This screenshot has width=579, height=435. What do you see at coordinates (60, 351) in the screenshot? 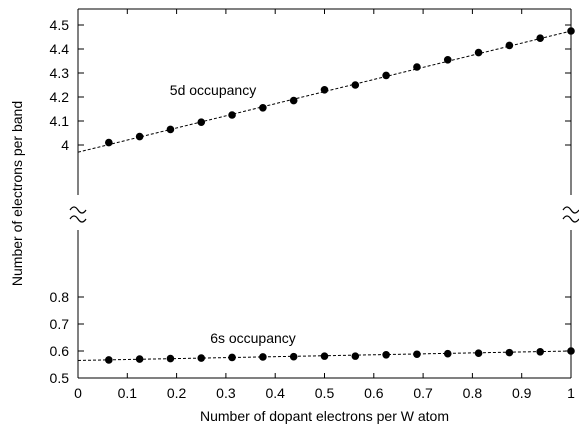
I see `y-tick-label: 0.6` at bounding box center [60, 351].